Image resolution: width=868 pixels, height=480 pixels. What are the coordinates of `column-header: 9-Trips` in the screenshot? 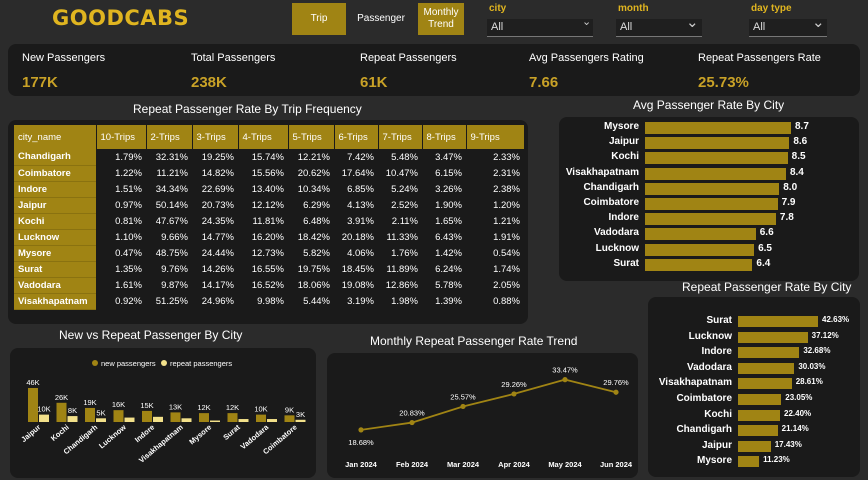 It's located at (495, 137).